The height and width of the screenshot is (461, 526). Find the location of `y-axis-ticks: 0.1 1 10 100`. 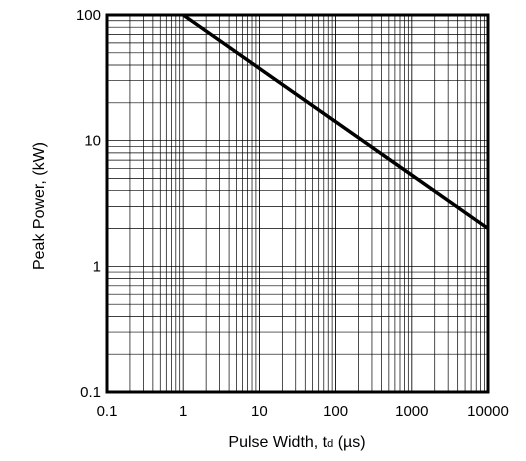

y-axis-ticks: 0.1 1 10 100 is located at coordinates (88, 204).